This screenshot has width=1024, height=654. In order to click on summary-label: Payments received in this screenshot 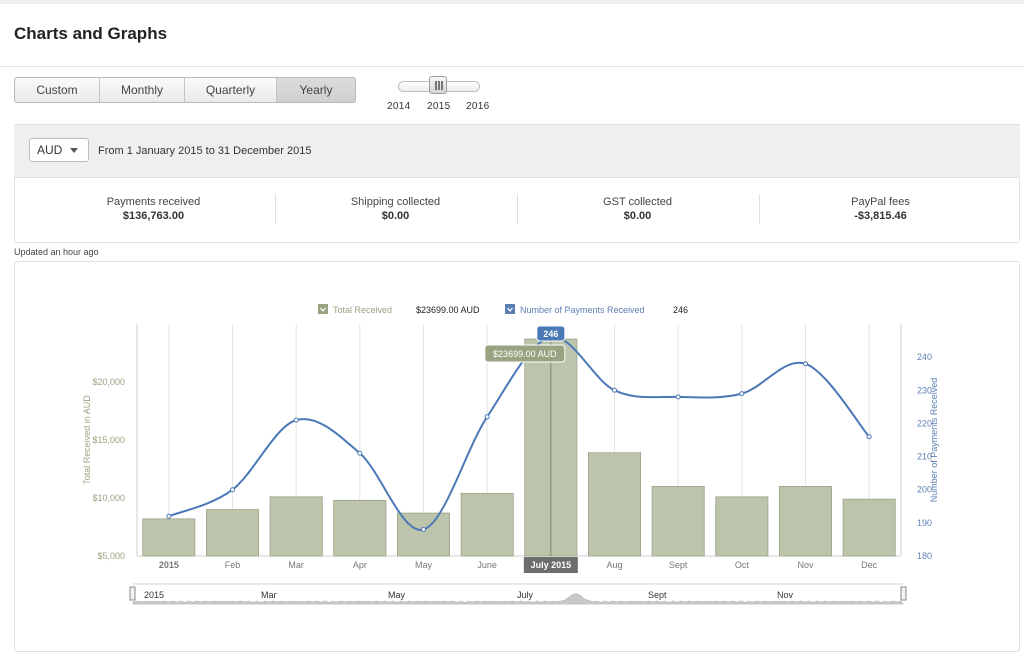, I will do `click(153, 202)`.